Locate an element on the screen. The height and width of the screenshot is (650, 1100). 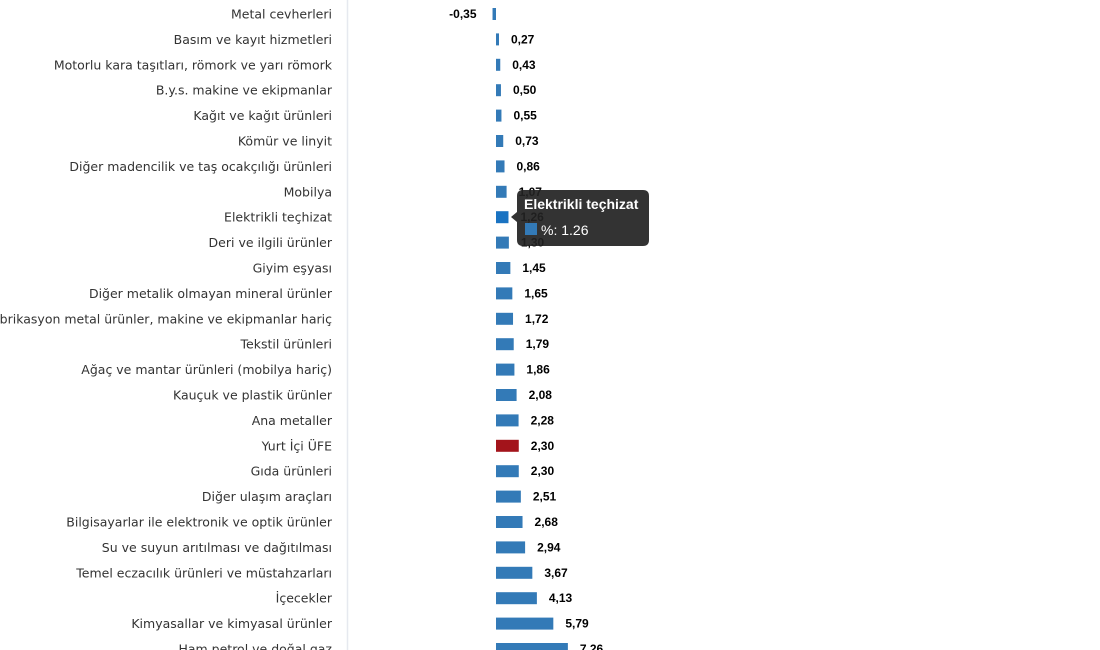
value-label: 2,28 is located at coordinates (543, 420).